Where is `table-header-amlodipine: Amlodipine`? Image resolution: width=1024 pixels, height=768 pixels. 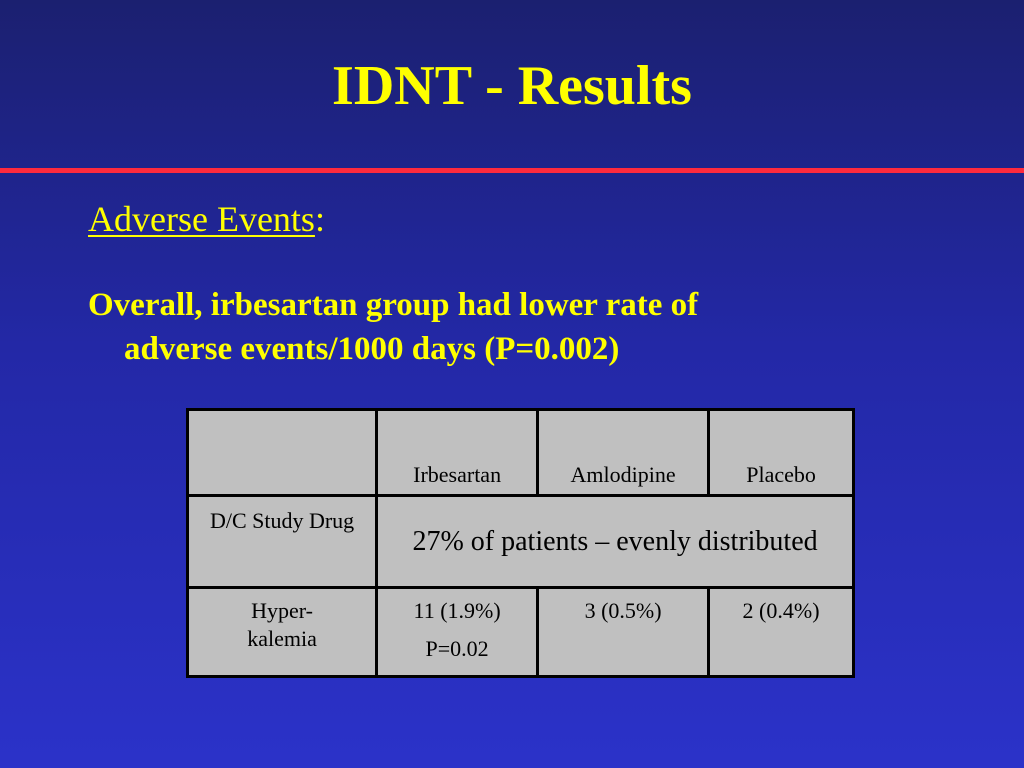
table-header-amlodipine: Amlodipine is located at coordinates (623, 452).